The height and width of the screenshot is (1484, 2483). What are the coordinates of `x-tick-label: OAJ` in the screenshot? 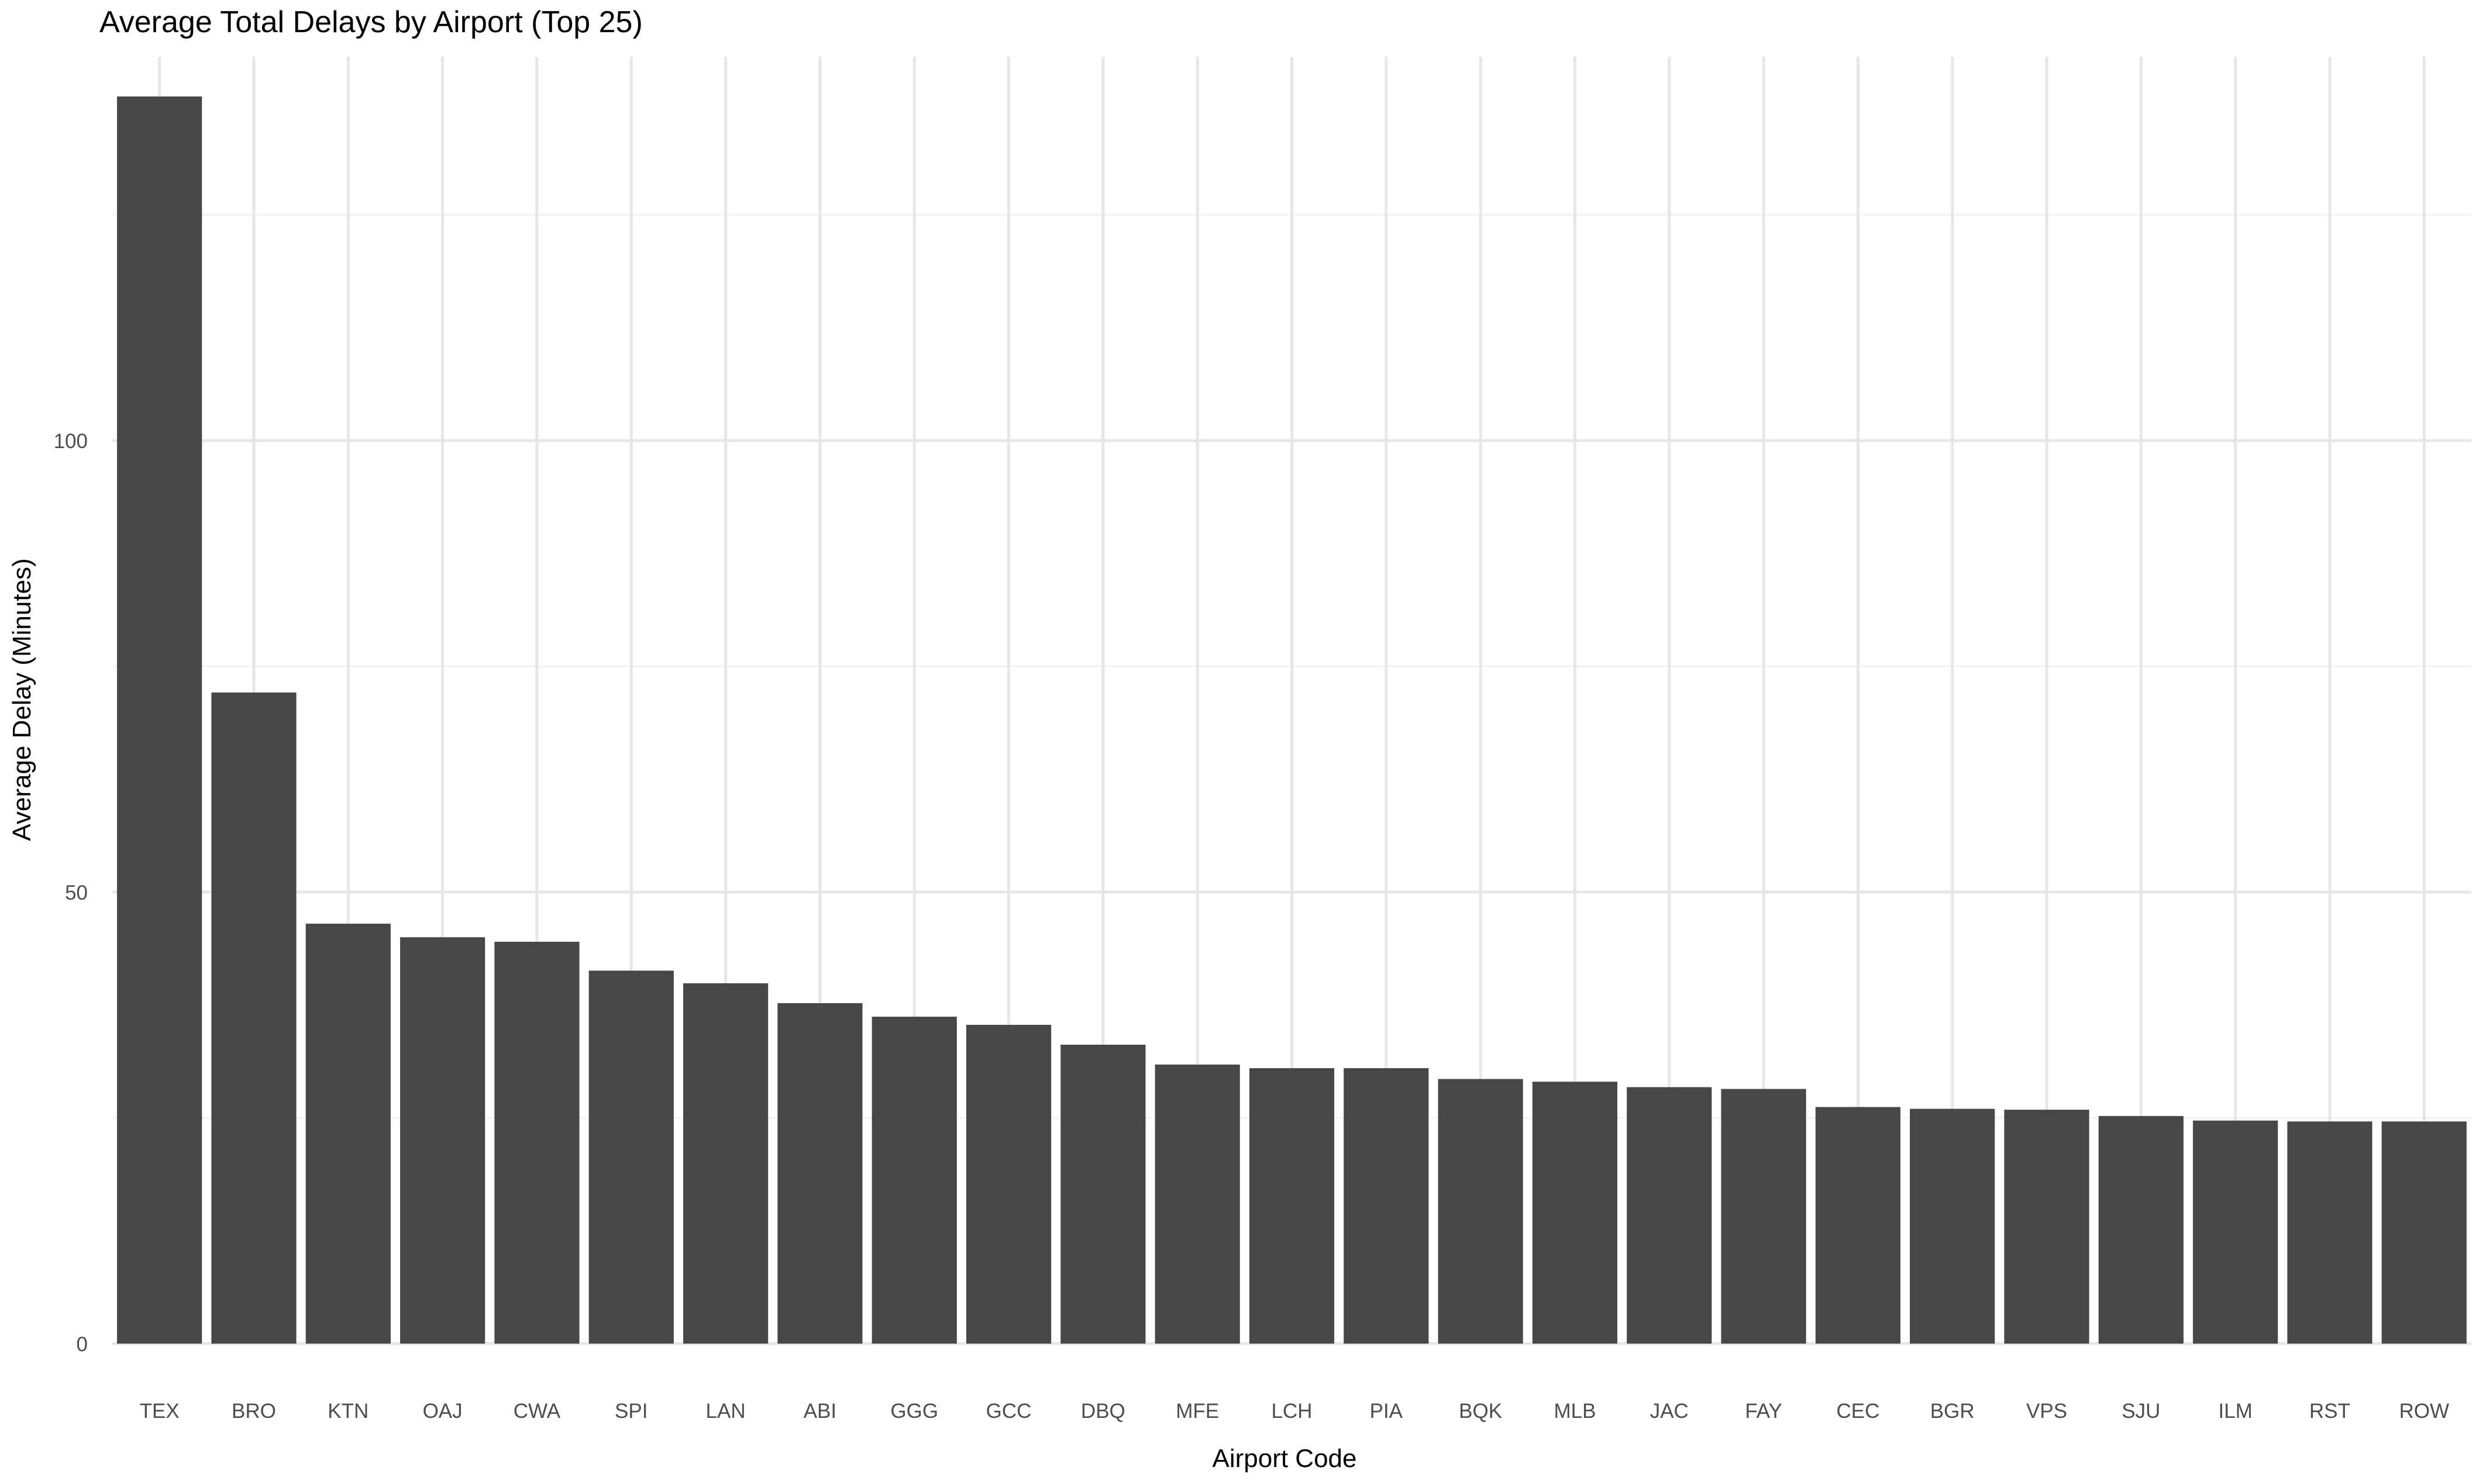 It's located at (443, 1411).